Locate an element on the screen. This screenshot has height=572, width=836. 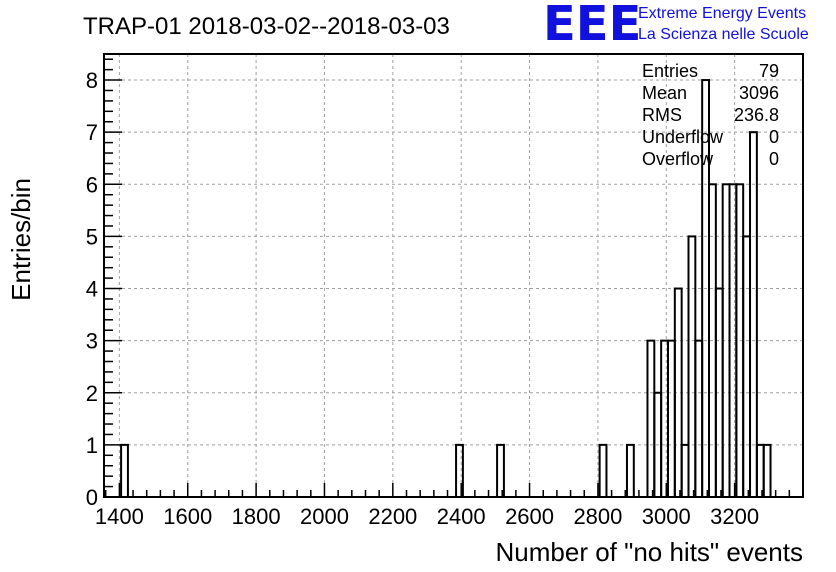
stat-mean-label: Mean is located at coordinates (664, 93).